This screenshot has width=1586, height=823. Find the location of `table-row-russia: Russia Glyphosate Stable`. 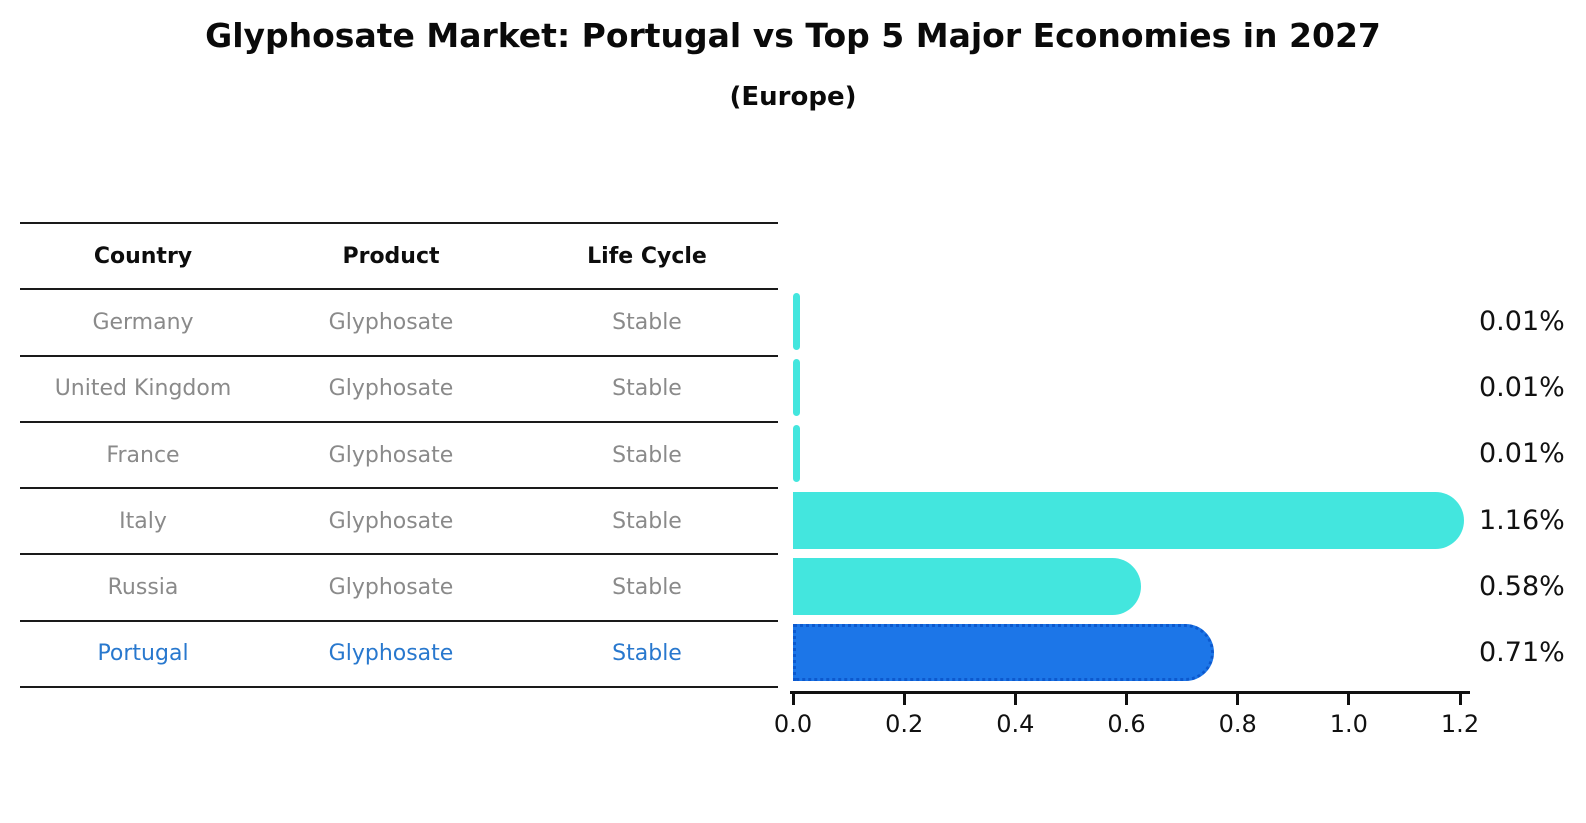

table-row-russia: Russia Glyphosate Stable is located at coordinates (399, 586).